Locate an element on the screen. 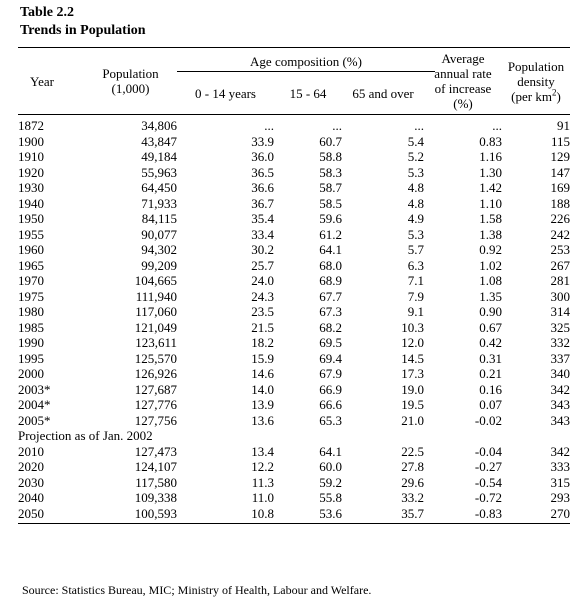  table-row: 1900 43,847 33.9 60.7 5.4 0.83 115 is located at coordinates (294, 142).